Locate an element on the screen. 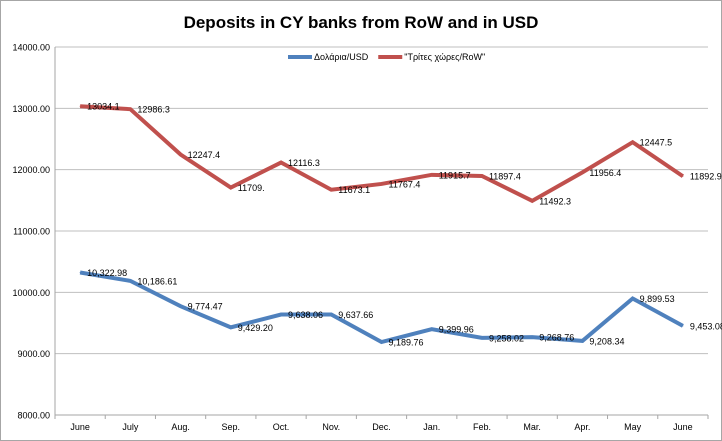 The height and width of the screenshot is (441, 722). y-tick-label: 8000.00 is located at coordinates (33, 416).